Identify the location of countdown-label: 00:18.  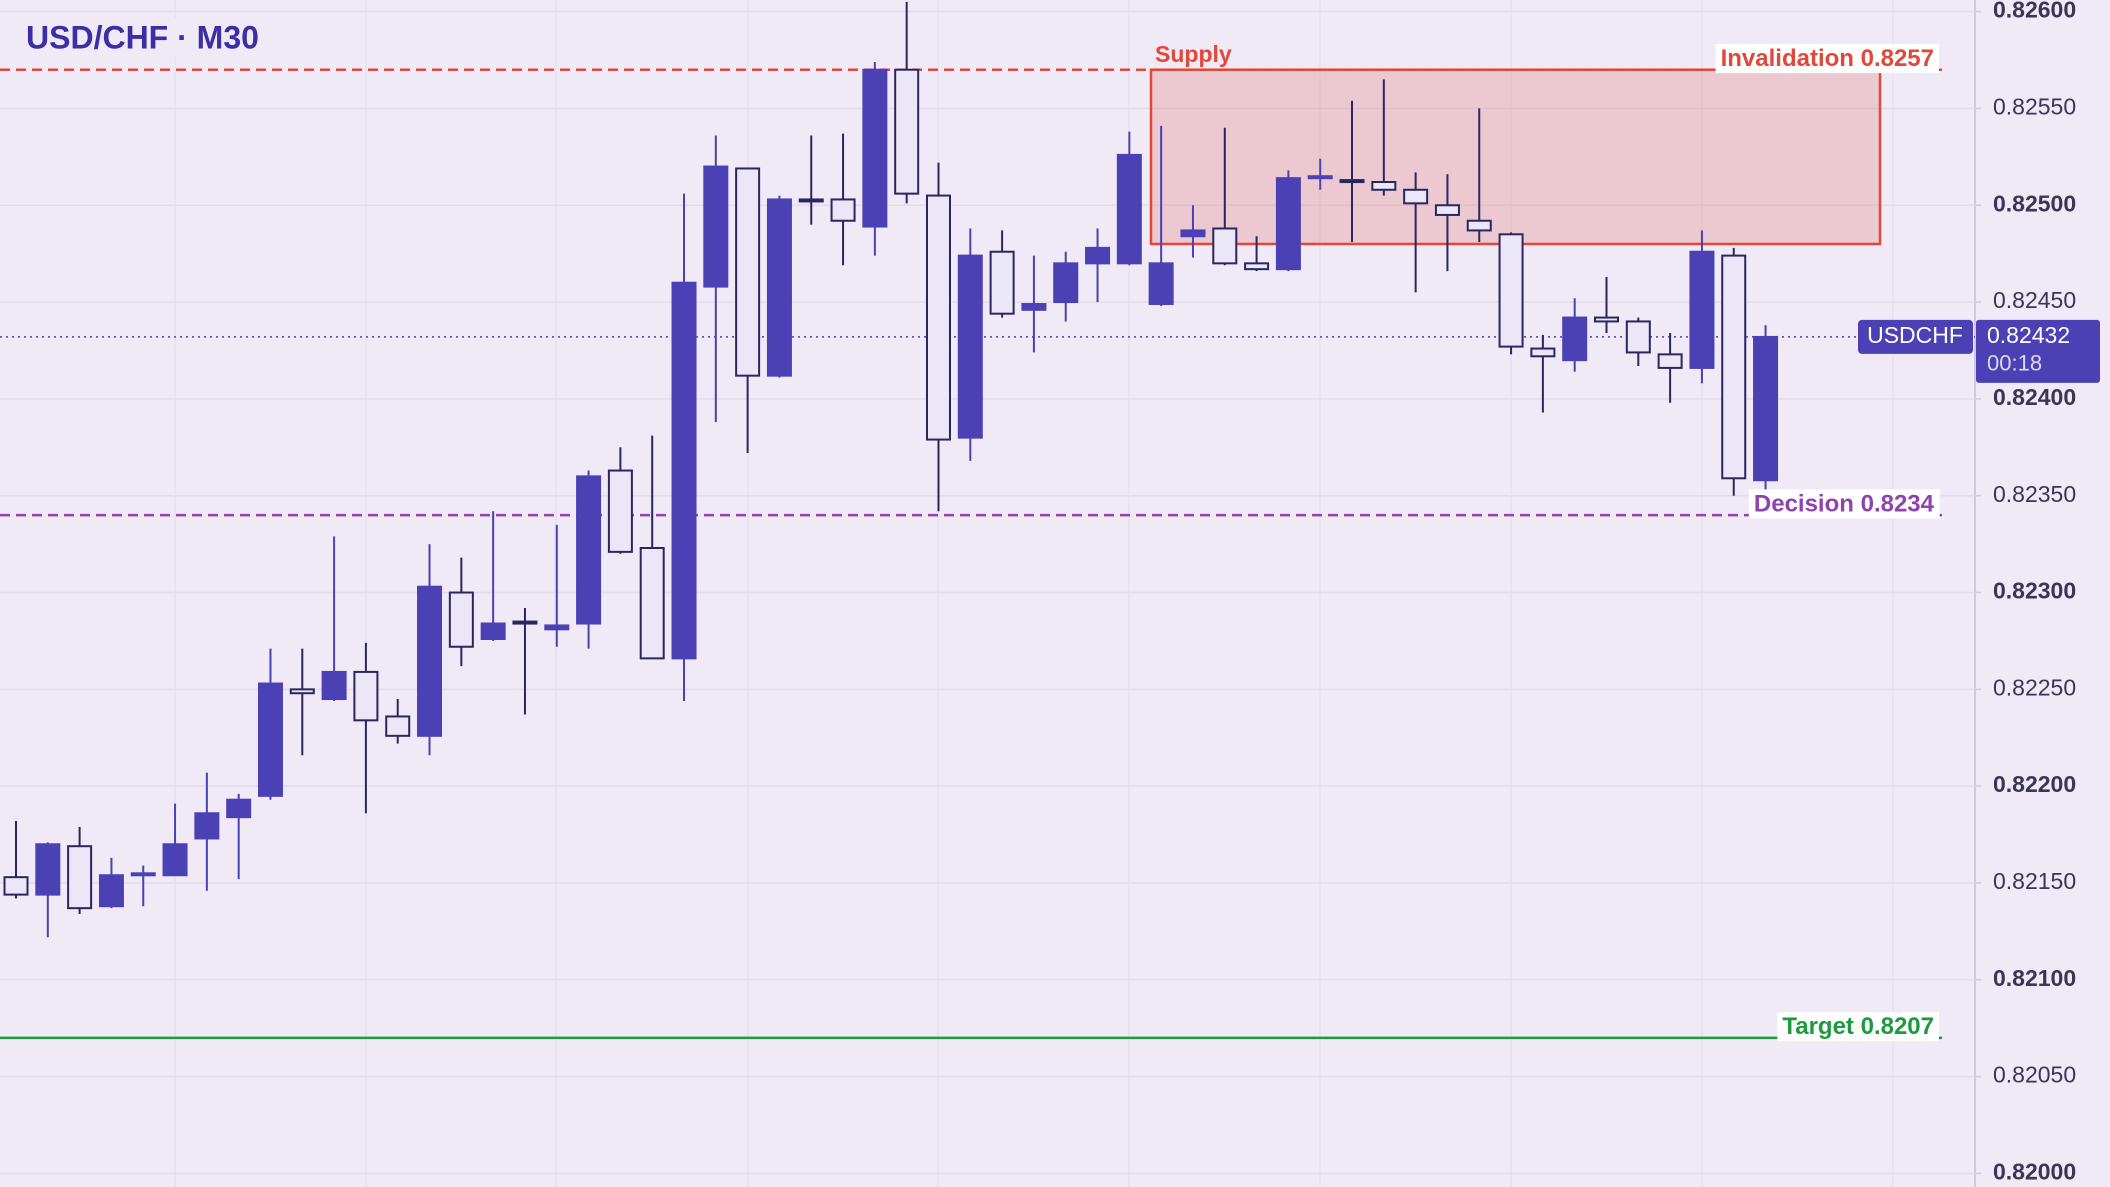
(2014, 363).